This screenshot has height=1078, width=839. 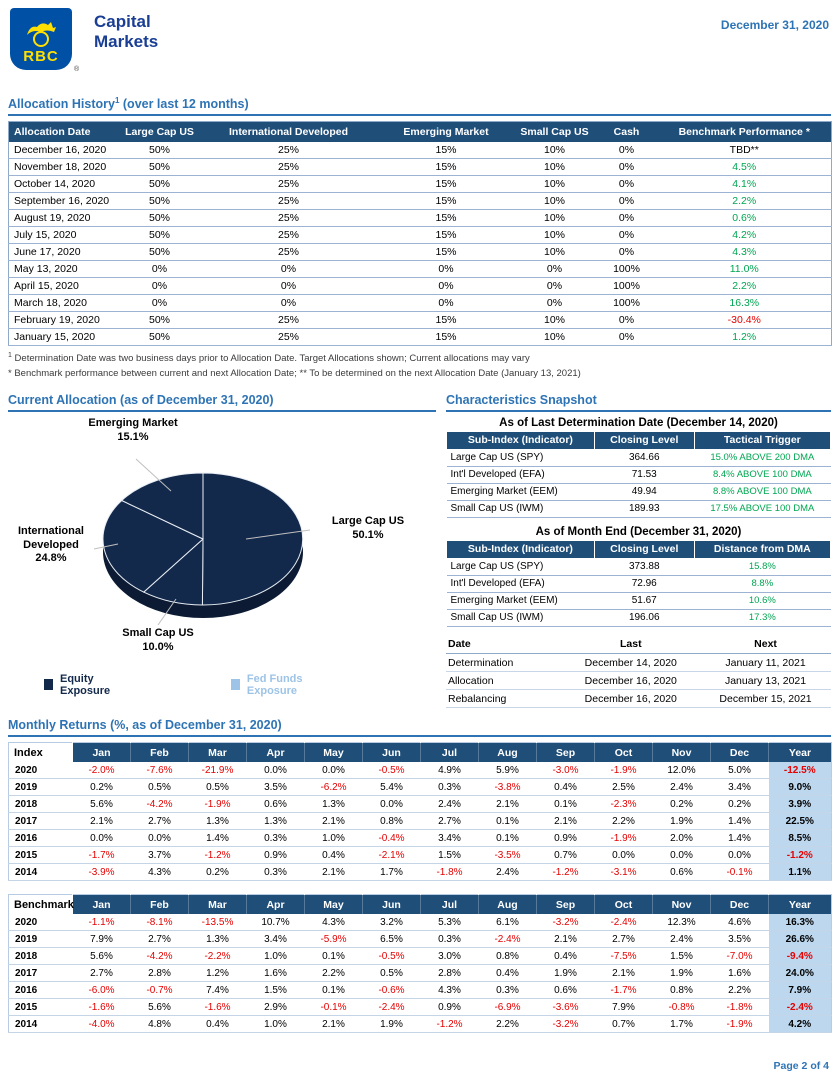 What do you see at coordinates (504, 663) in the screenshot?
I see `table-cell: Determination` at bounding box center [504, 663].